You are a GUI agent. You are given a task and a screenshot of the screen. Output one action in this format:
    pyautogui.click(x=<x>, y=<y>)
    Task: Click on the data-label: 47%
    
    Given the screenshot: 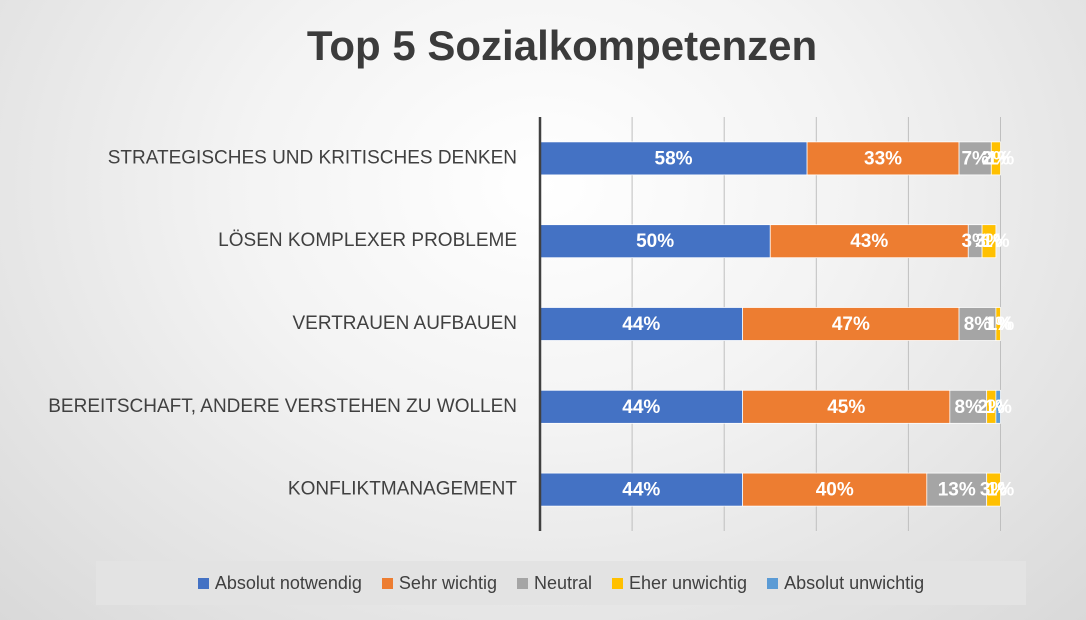 What is the action you would take?
    pyautogui.click(x=851, y=324)
    